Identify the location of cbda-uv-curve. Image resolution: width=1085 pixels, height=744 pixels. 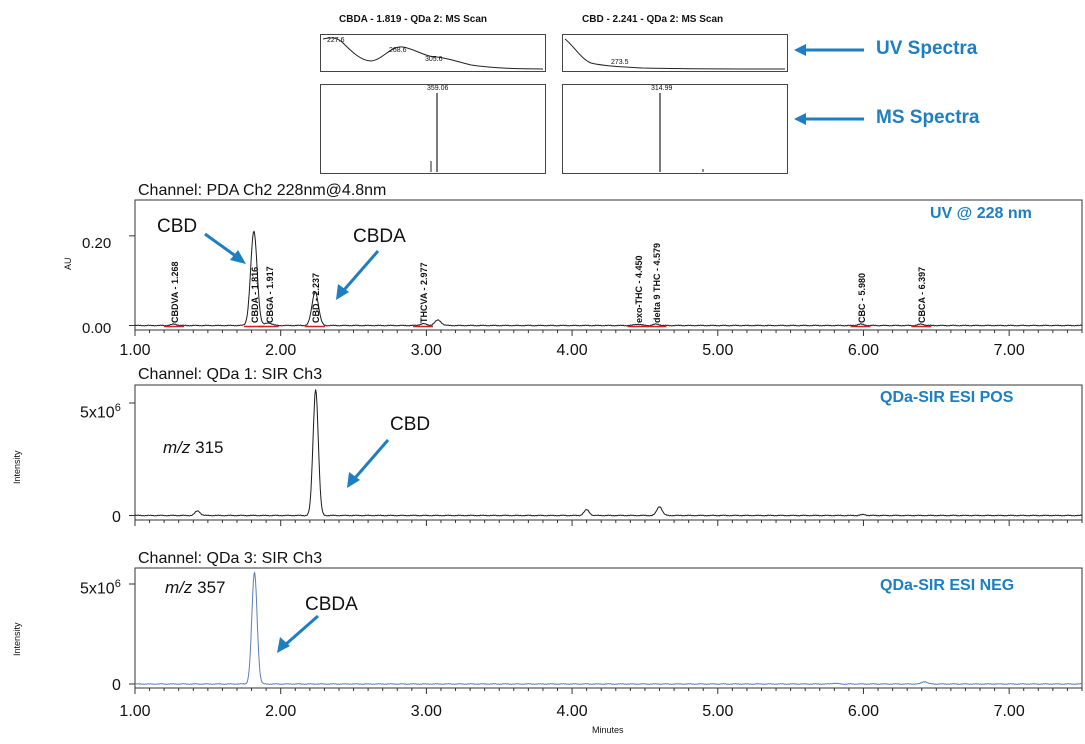
(433, 53).